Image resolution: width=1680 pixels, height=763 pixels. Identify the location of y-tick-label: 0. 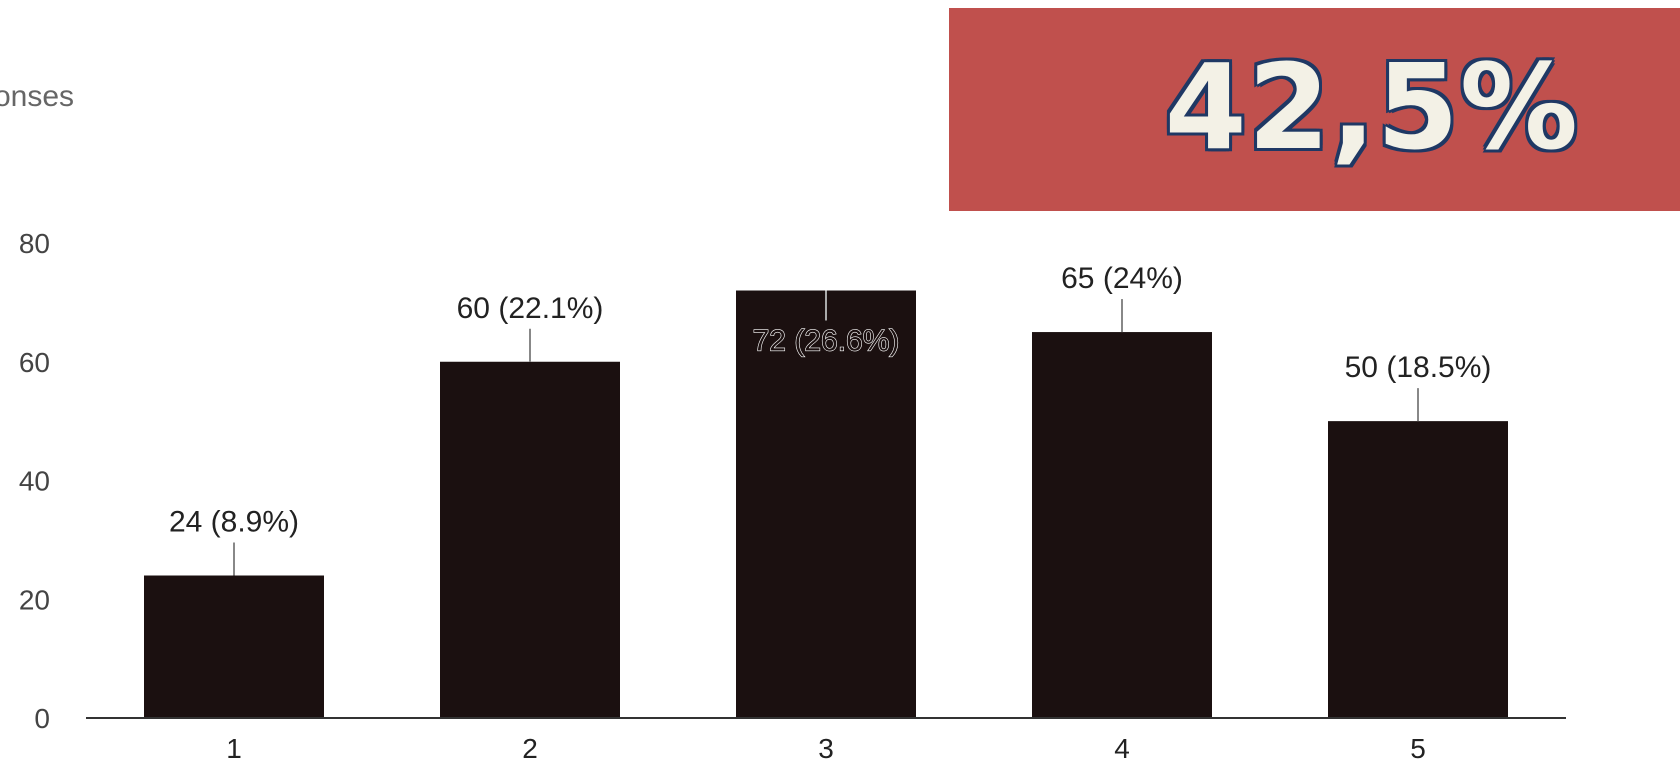
(42, 718).